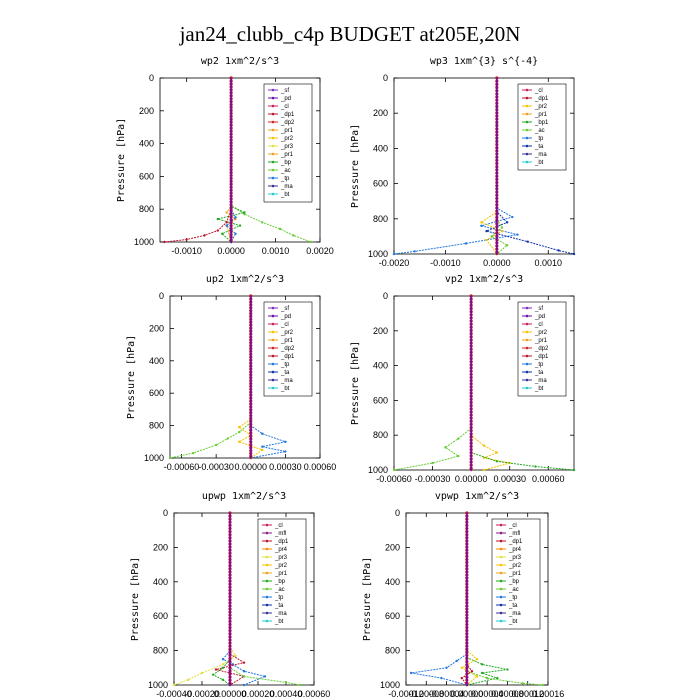  Describe the element at coordinates (380, 366) in the screenshot. I see `y-tick-label: 400` at that location.